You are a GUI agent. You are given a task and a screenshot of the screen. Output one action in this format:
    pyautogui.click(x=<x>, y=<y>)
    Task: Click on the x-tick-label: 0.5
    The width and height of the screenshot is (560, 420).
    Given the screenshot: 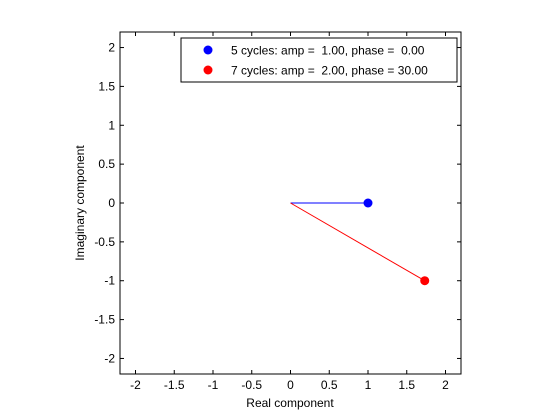 What is the action you would take?
    pyautogui.click(x=329, y=385)
    